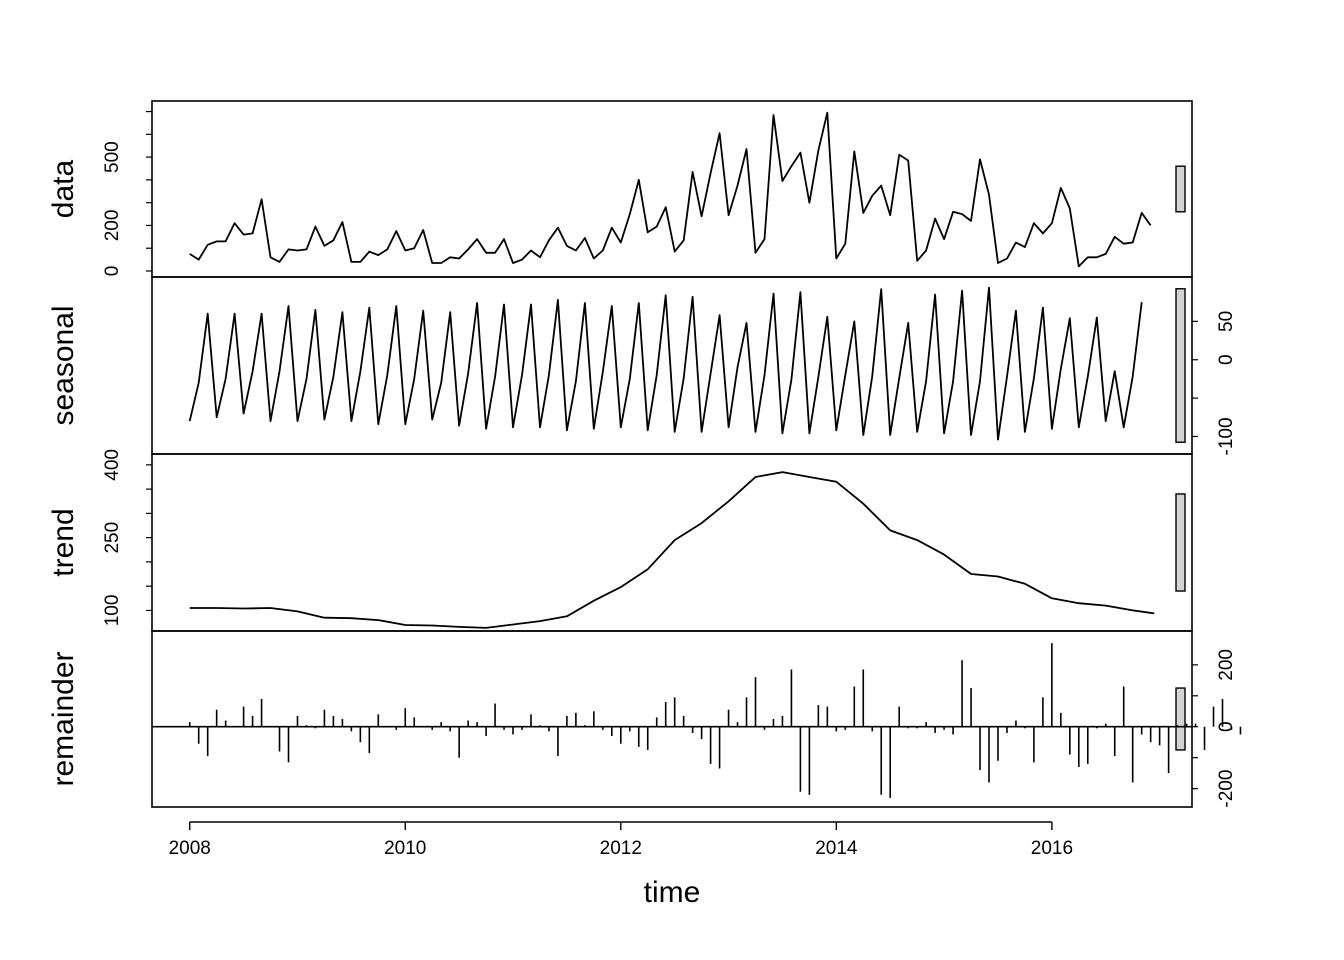  Describe the element at coordinates (190, 848) in the screenshot. I see `x-tick-label: 2008` at that location.